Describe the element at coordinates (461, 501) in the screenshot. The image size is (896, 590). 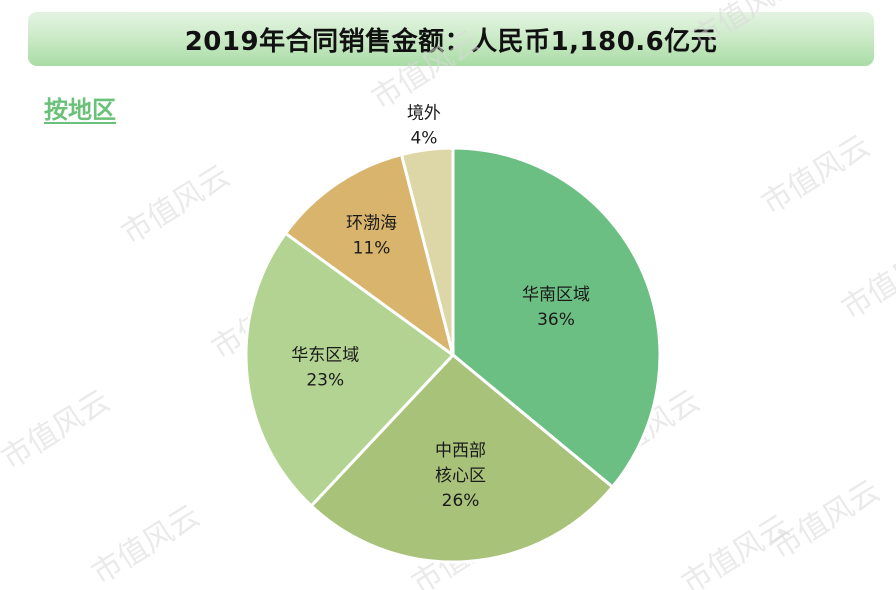
I see `slice-value-label: 26%` at that location.